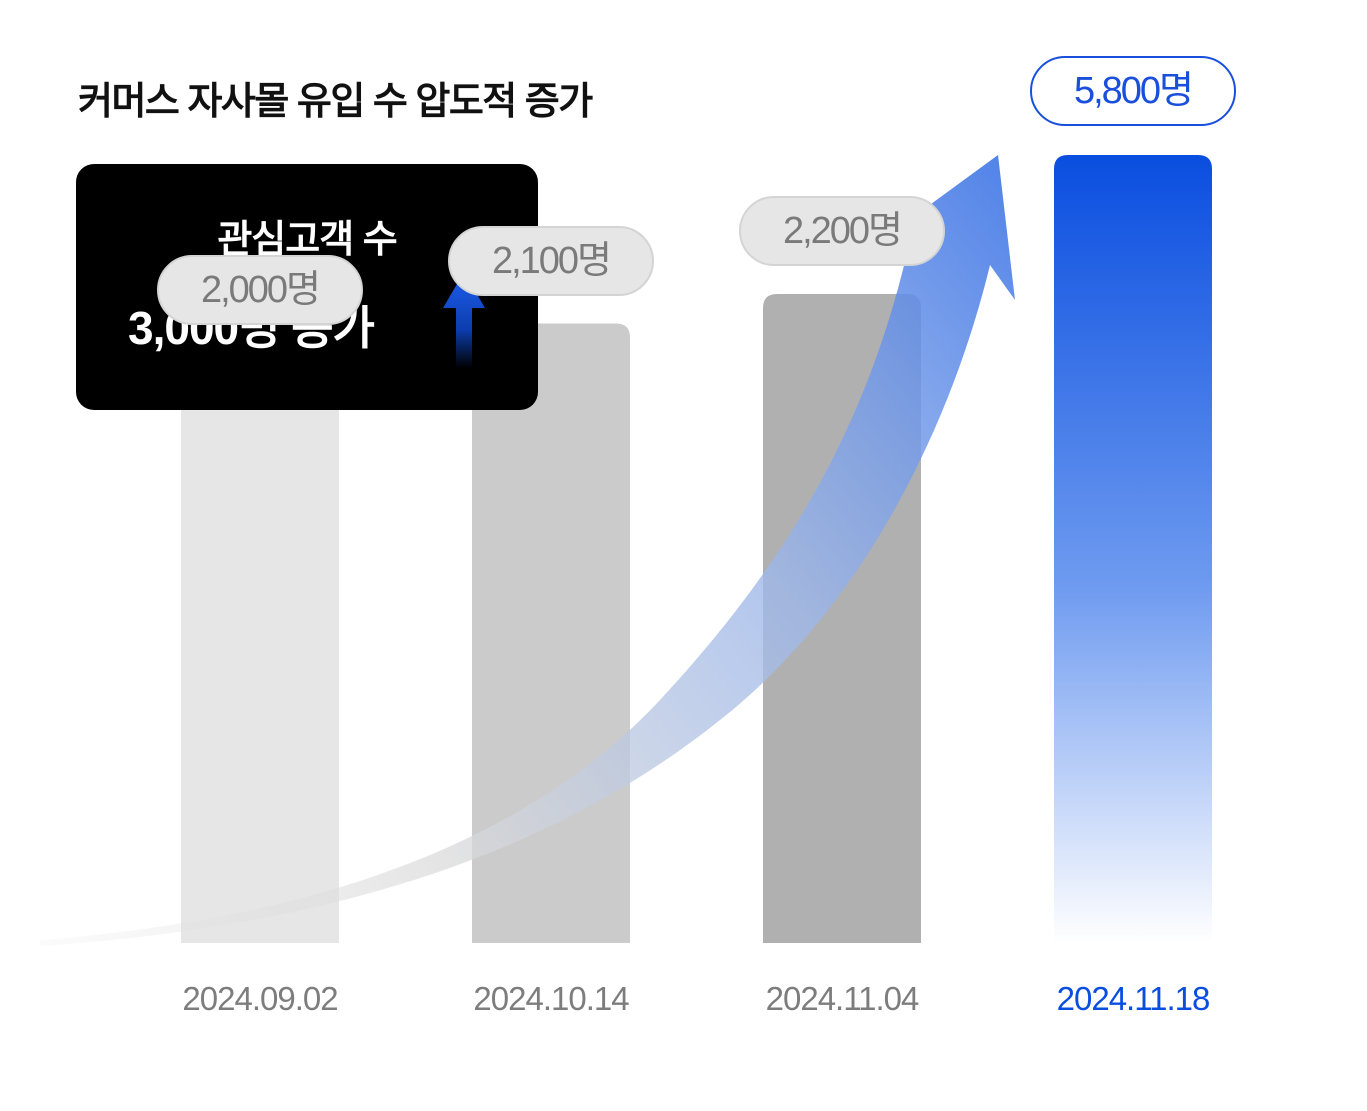 The width and height of the screenshot is (1367, 1111). Describe the element at coordinates (551, 260) in the screenshot. I see `value-label: 2,100명` at that location.